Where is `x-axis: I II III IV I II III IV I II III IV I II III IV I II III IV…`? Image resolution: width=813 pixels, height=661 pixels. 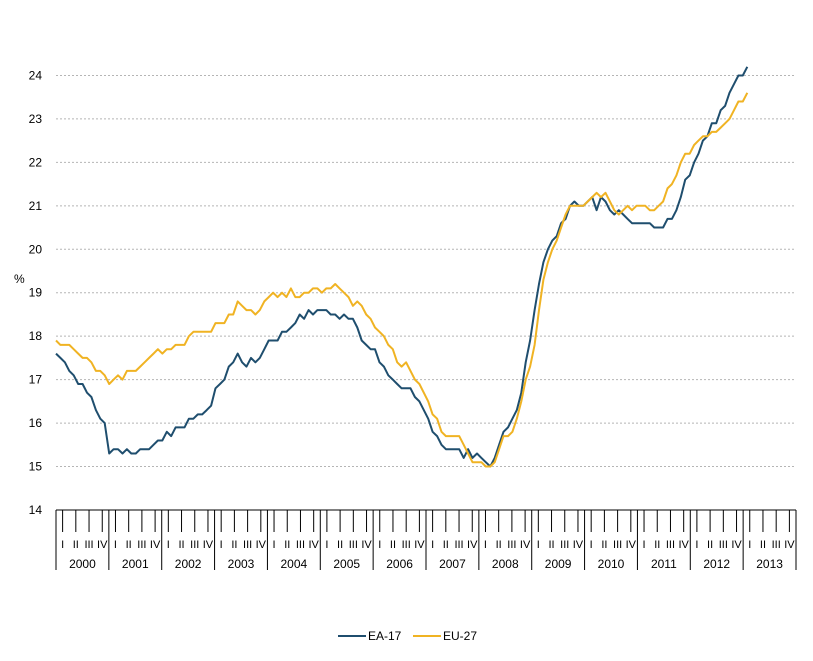
x-axis: I II III IV I II III IV I II III IV I II III IV I II III IV… is located at coordinates (426, 540).